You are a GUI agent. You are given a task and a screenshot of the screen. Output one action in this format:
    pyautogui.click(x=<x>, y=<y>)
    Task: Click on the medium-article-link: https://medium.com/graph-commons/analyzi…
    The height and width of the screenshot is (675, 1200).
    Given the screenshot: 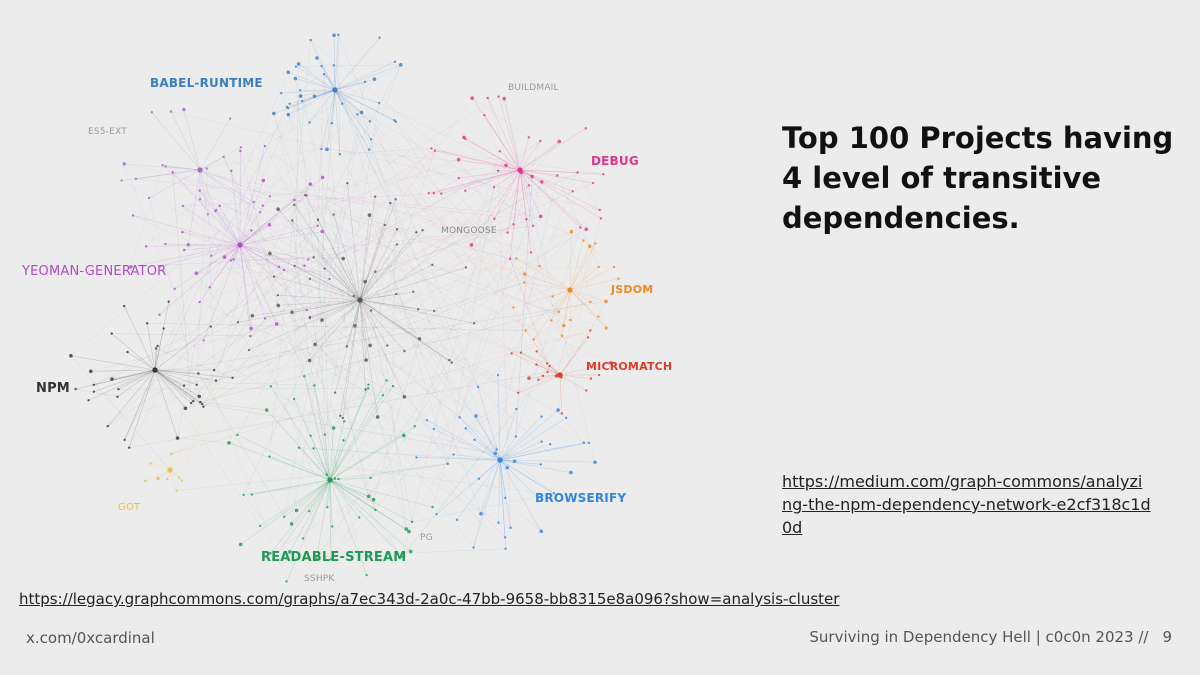 What is the action you would take?
    pyautogui.click(x=966, y=504)
    